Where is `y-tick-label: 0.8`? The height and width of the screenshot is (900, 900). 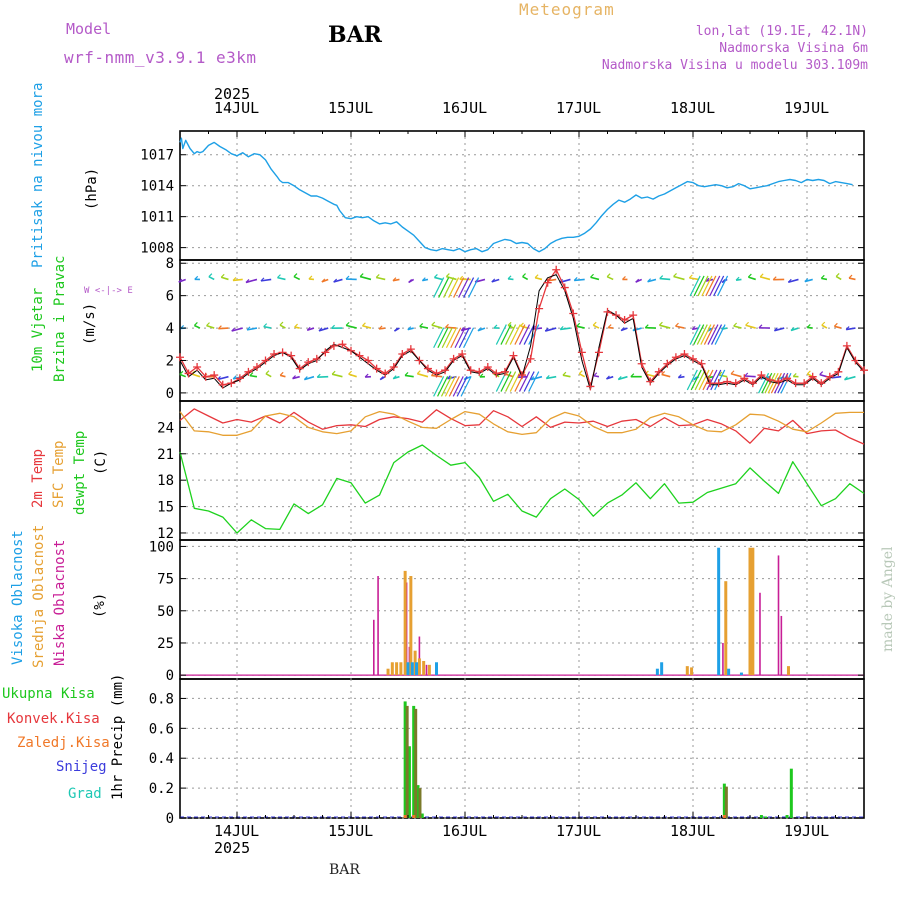 y-tick-label: 0.8 is located at coordinates (161, 699).